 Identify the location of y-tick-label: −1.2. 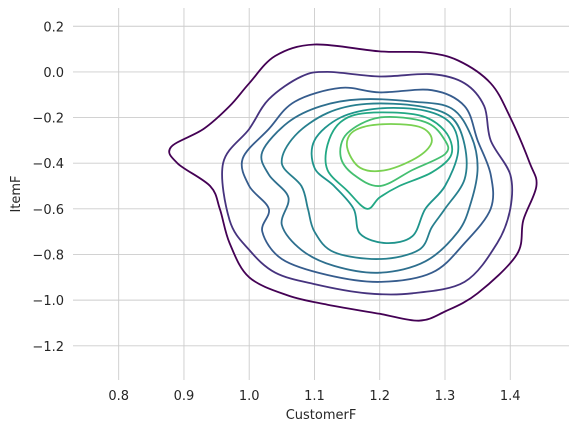
(48, 347).